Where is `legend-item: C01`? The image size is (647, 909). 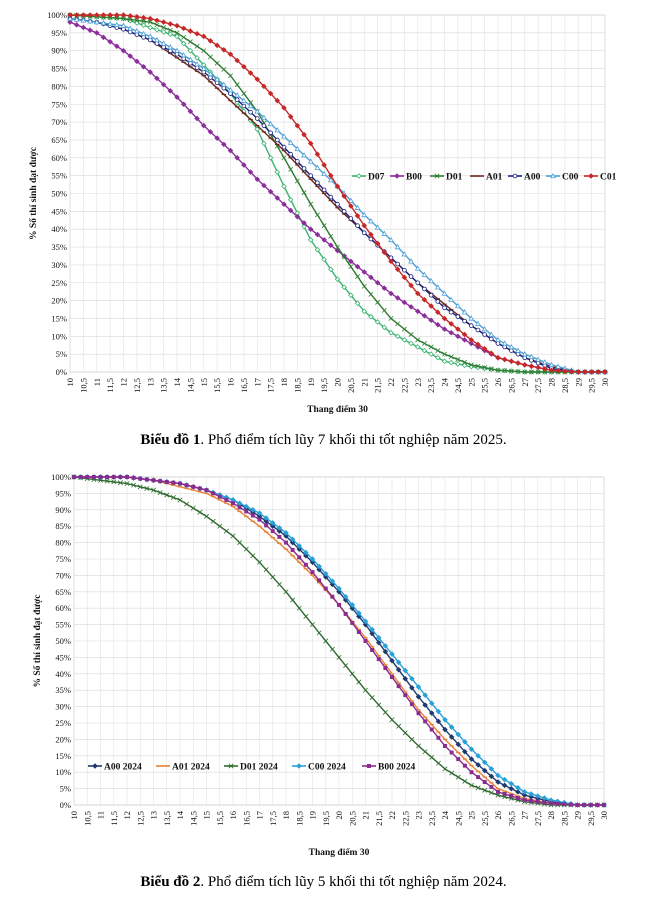
legend-item: C01 is located at coordinates (608, 178).